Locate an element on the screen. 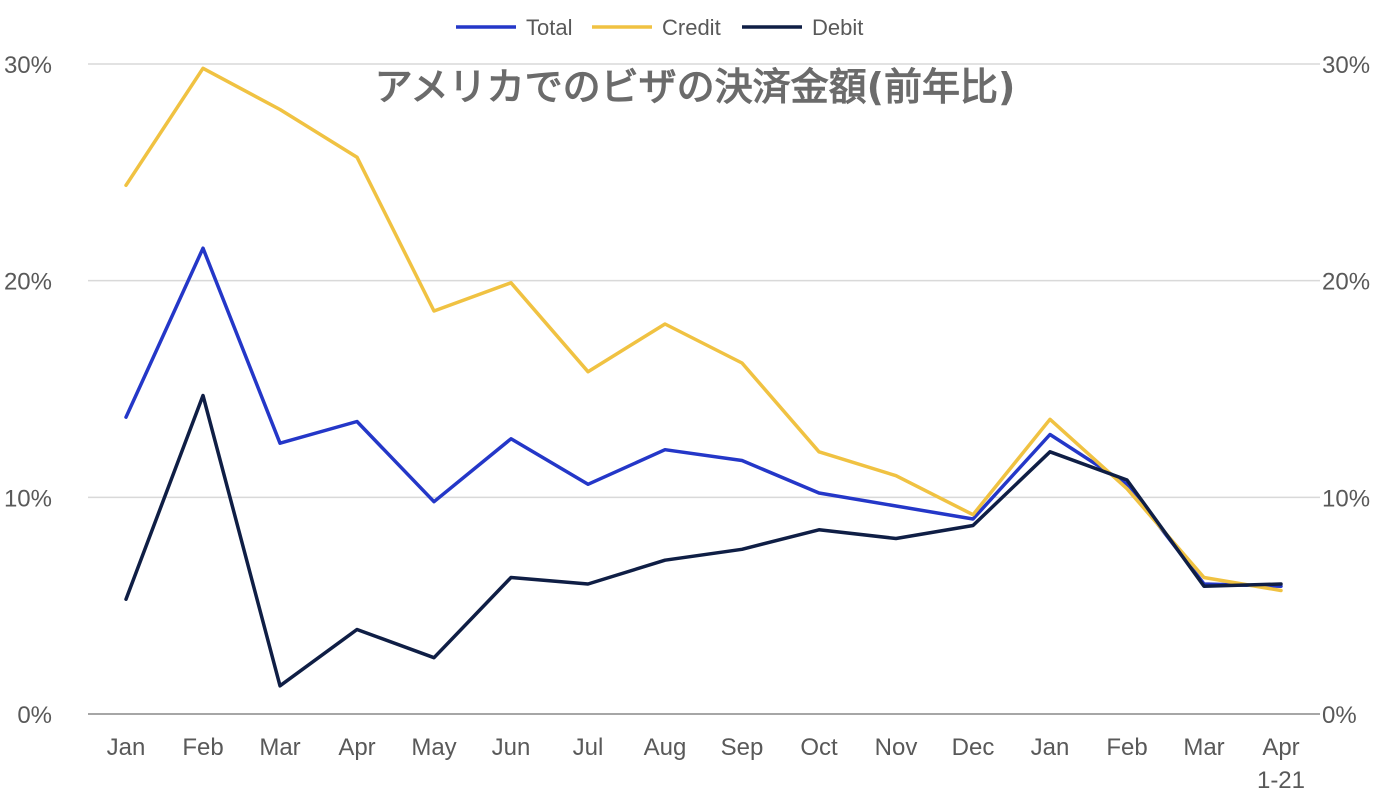  x-tick-label: Apr is located at coordinates (356, 747).